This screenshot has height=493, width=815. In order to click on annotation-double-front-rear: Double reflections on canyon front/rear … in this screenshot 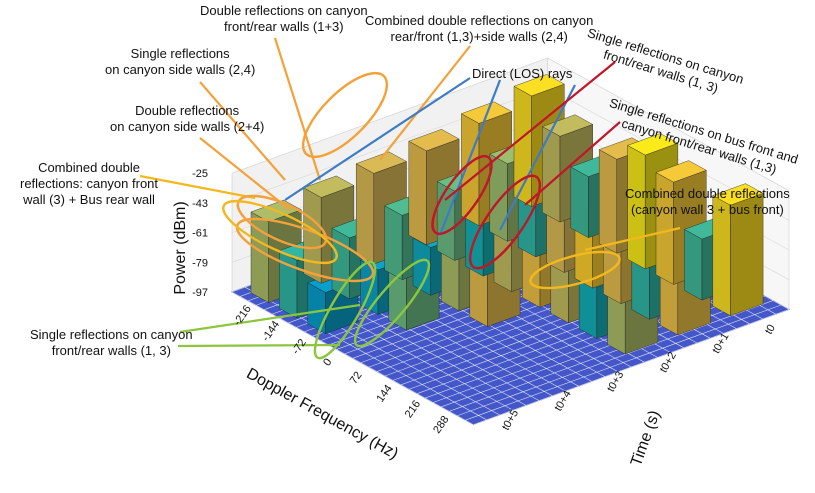, I will do `click(284, 18)`.